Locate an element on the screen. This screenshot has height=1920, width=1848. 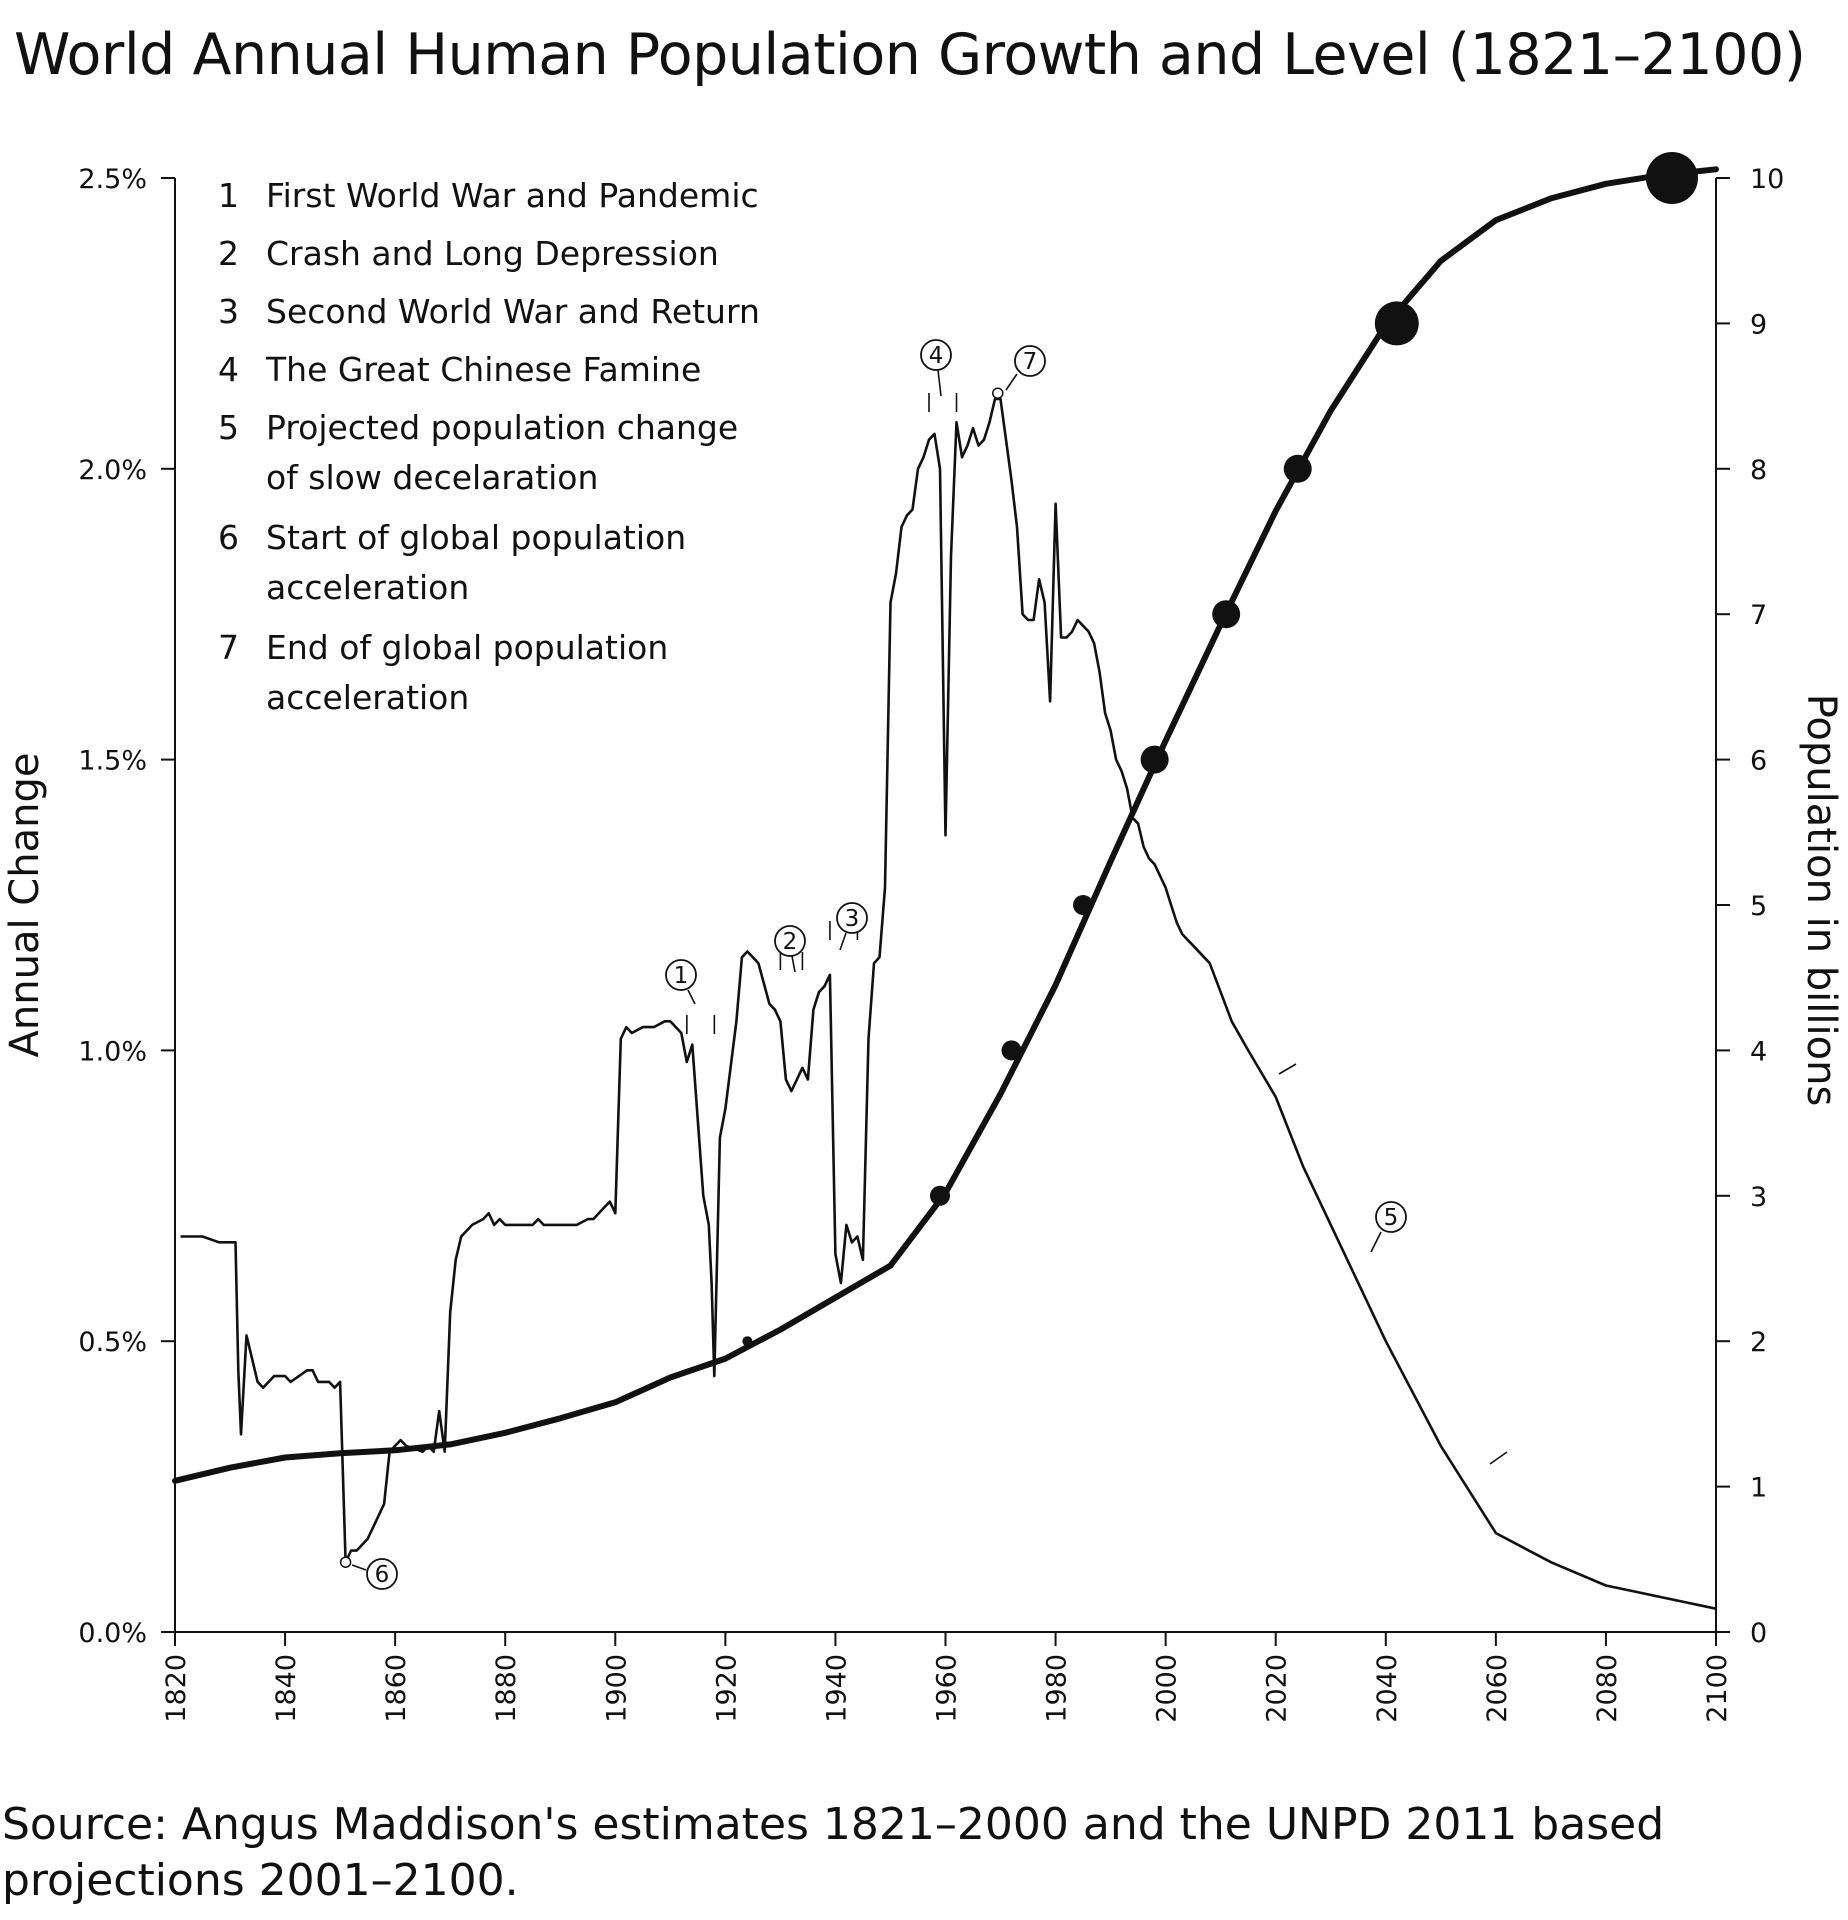
y-right-tick-label: 3 is located at coordinates (1758, 1197).